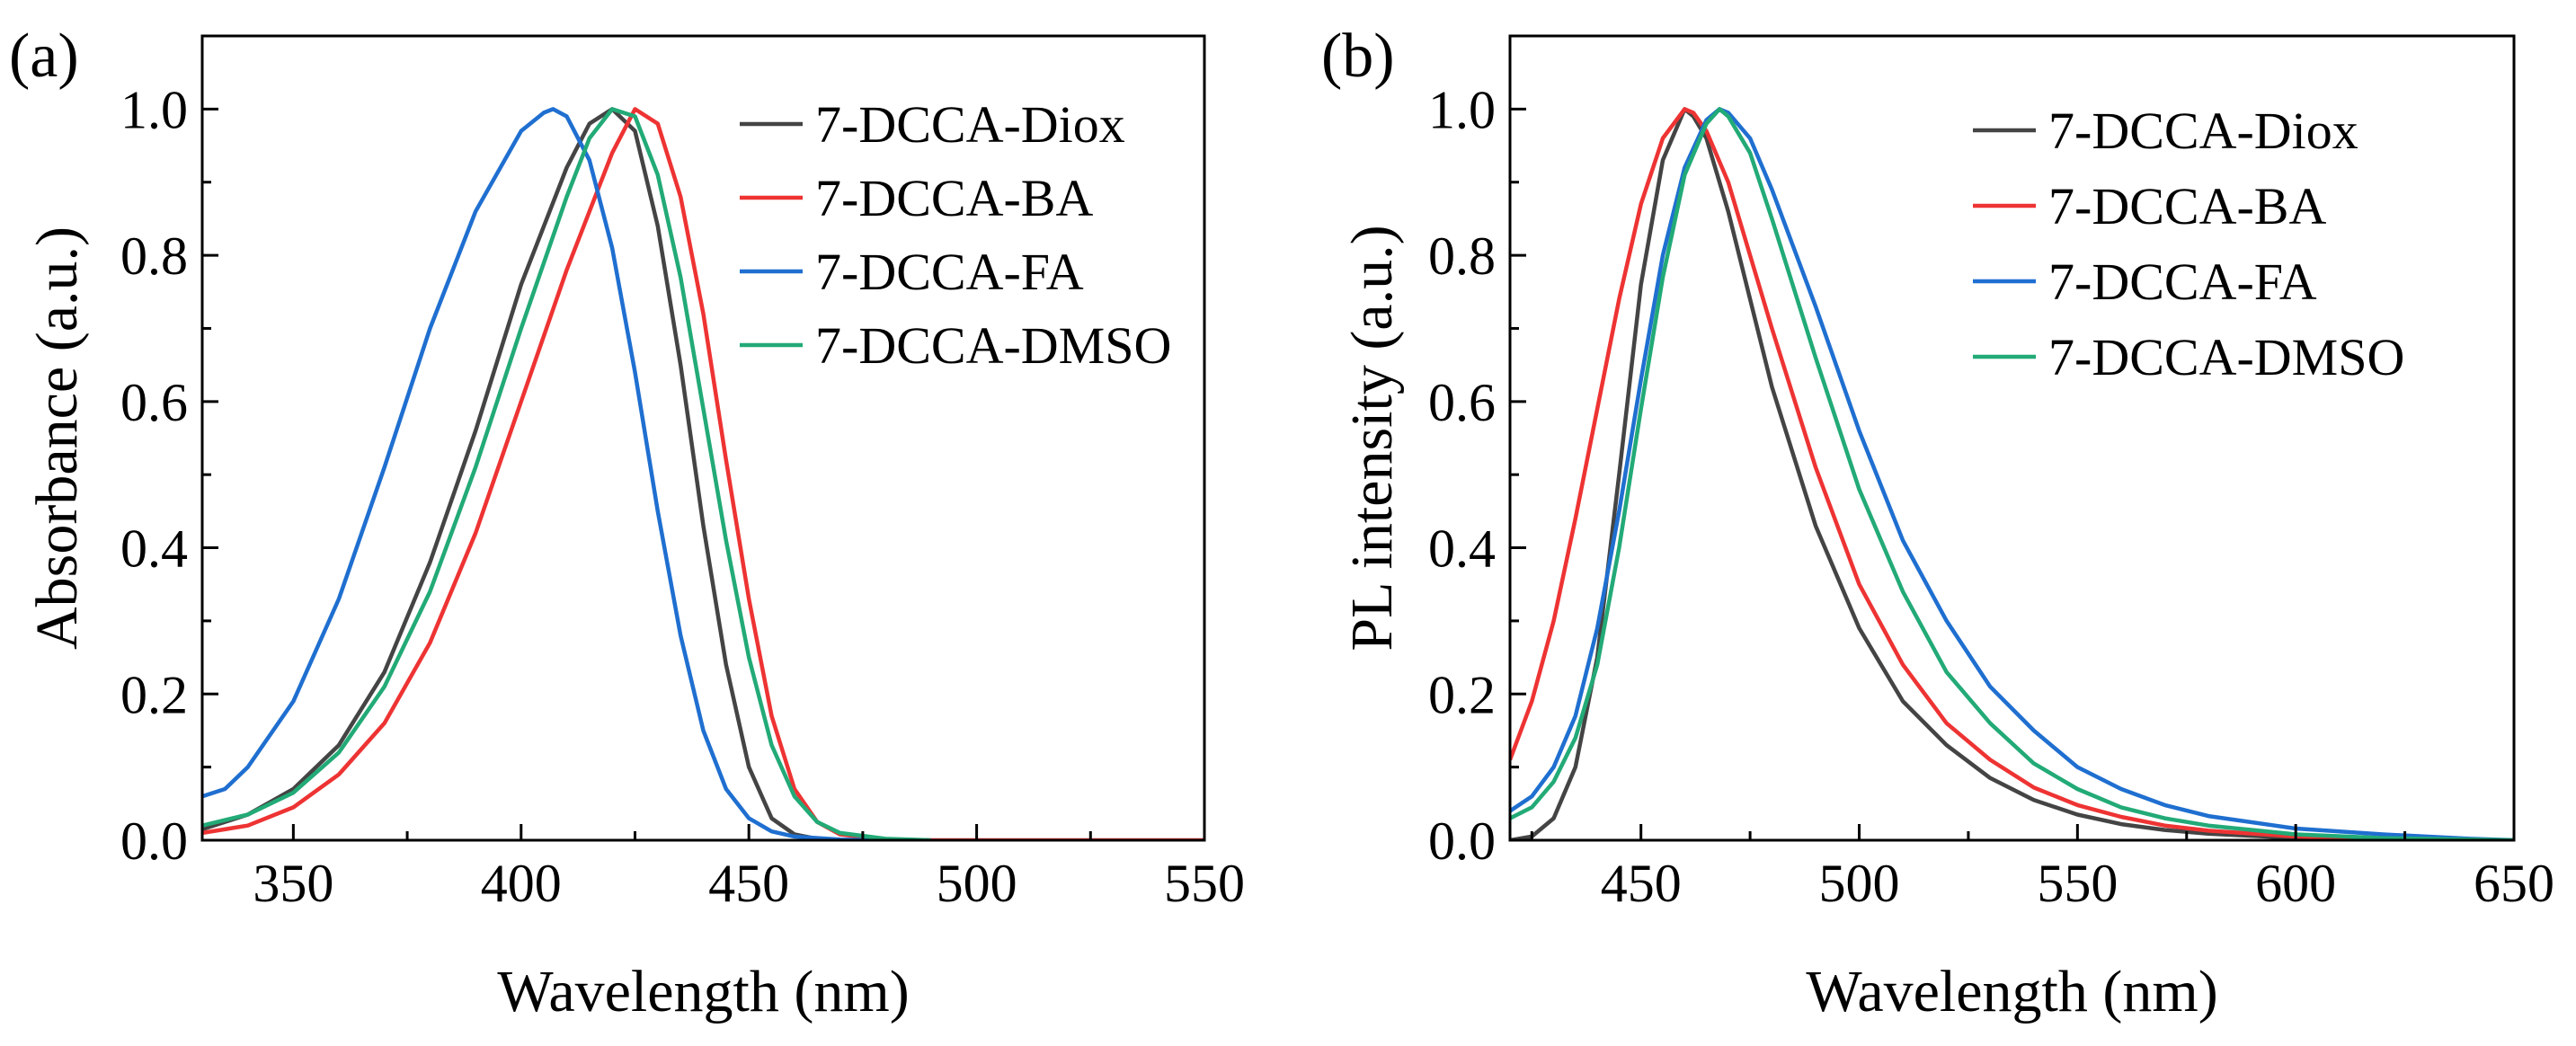 Image resolution: width=2576 pixels, height=1046 pixels. What do you see at coordinates (521, 884) in the screenshot?
I see `x-tick-label: 400` at bounding box center [521, 884].